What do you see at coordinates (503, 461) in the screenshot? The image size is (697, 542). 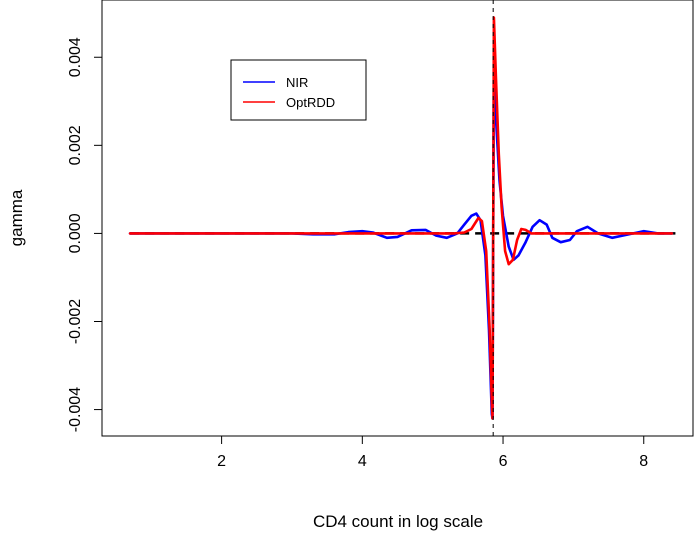 I see `x-tick-label: 6` at bounding box center [503, 461].